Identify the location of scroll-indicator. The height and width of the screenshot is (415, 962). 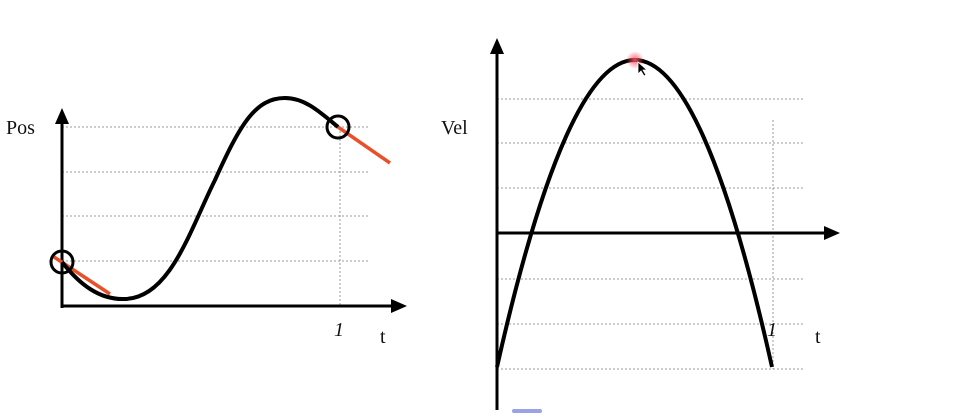
(527, 411).